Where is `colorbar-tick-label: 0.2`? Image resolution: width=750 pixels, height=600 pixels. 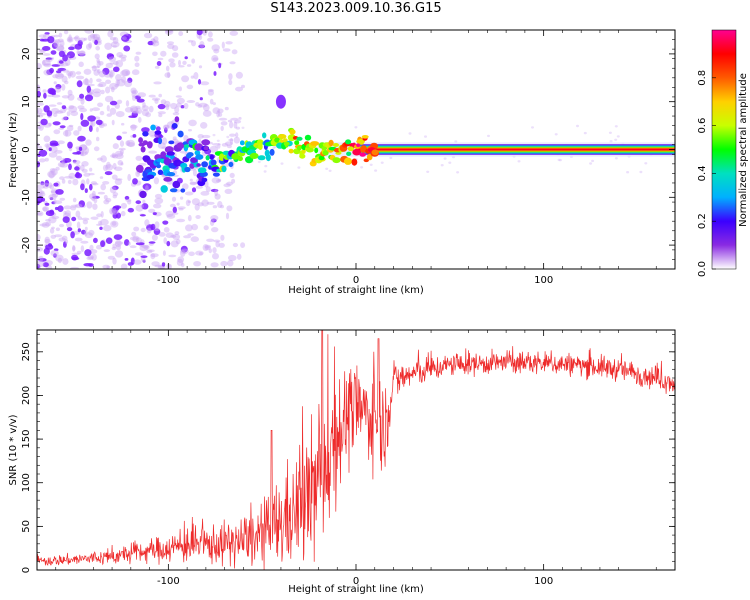 colorbar-tick-label: 0.2 is located at coordinates (702, 221).